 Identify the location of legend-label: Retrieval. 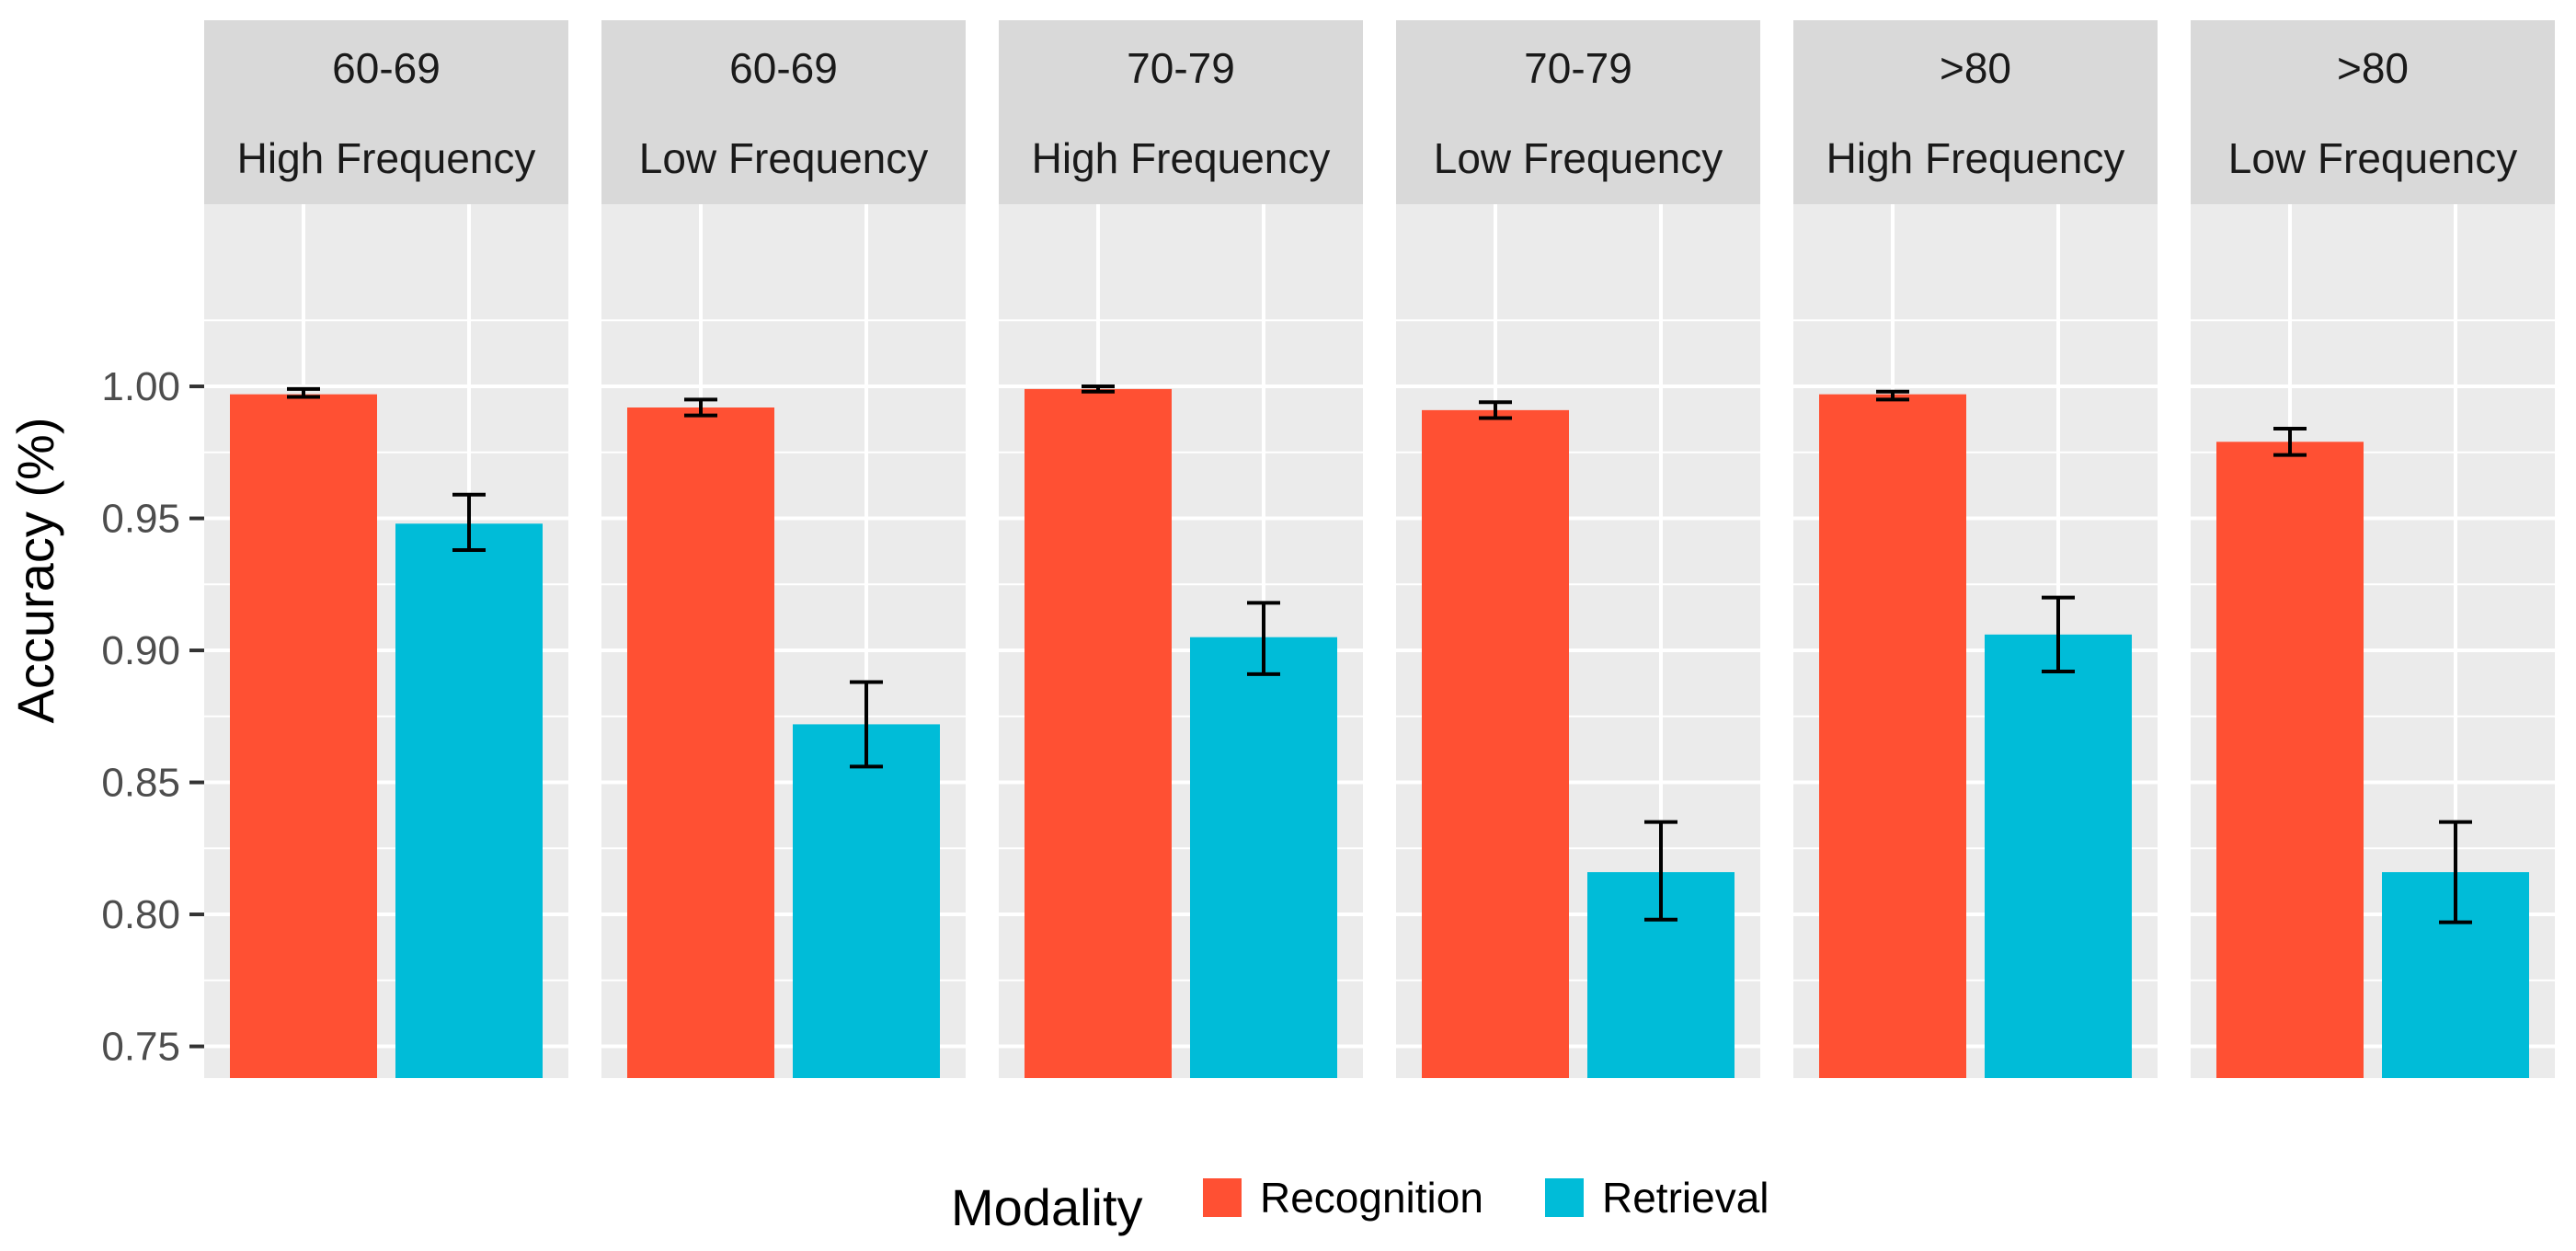
(1686, 1198).